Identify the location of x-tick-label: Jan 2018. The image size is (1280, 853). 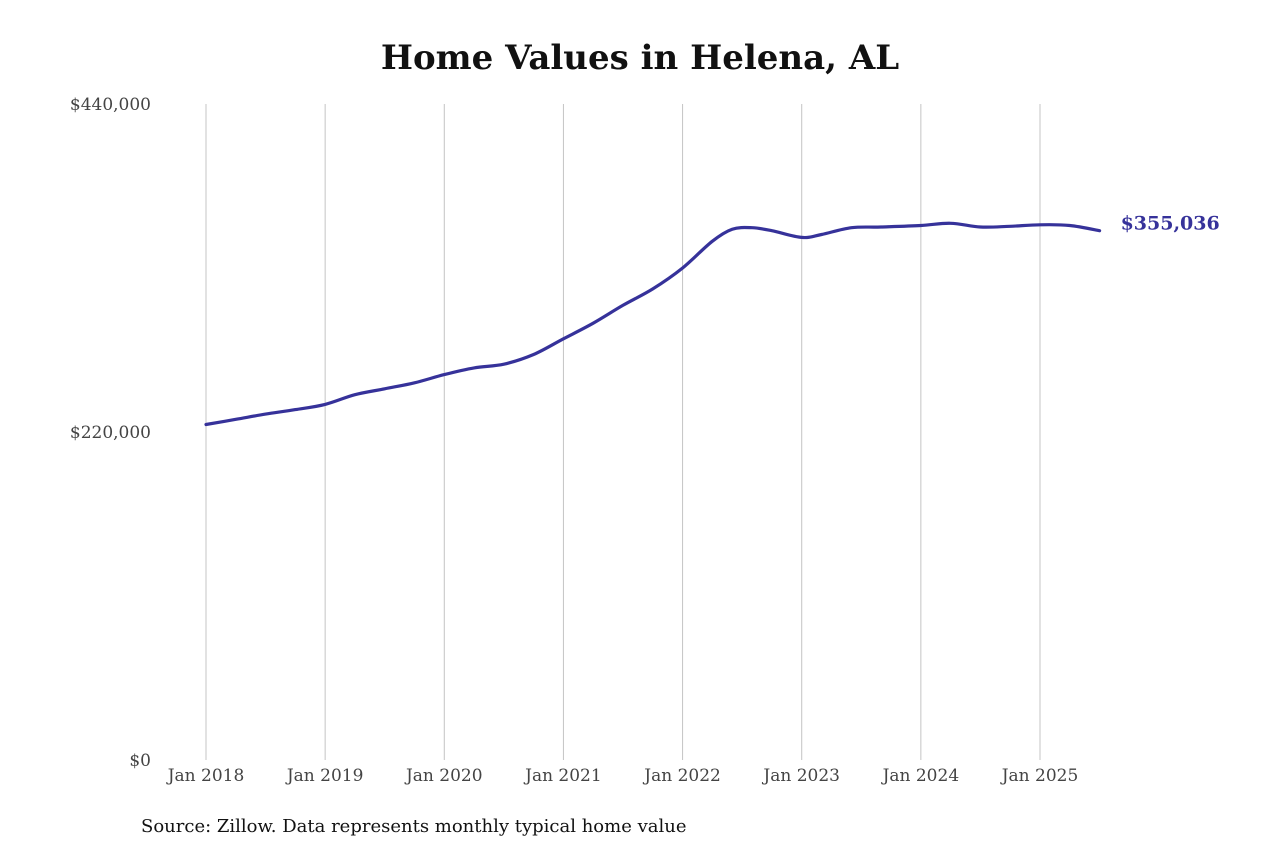
(205, 776).